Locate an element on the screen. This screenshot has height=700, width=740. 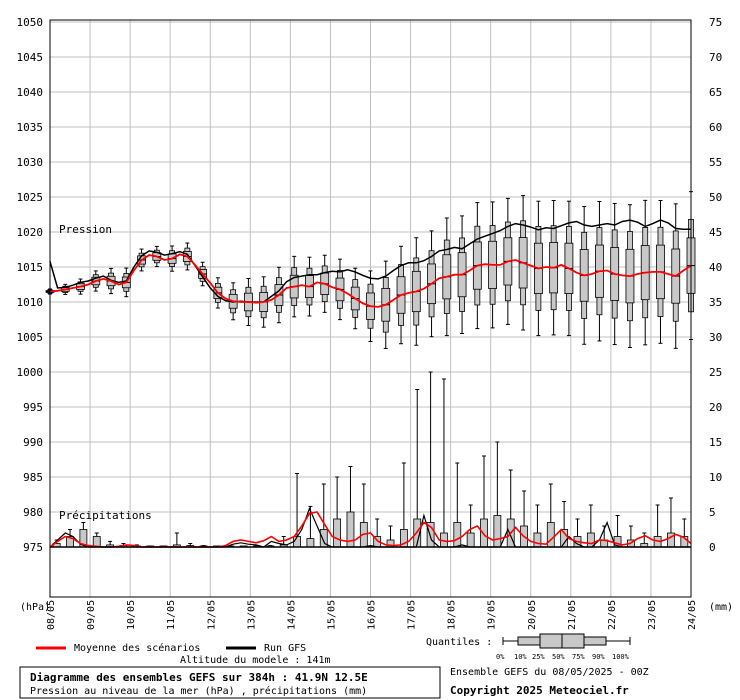
pressure-gfs-line is located at coordinates (370, 261).